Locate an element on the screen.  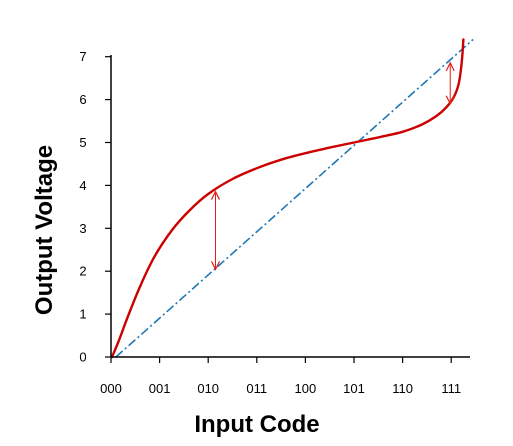
x-tick-label: 101 is located at coordinates (354, 388).